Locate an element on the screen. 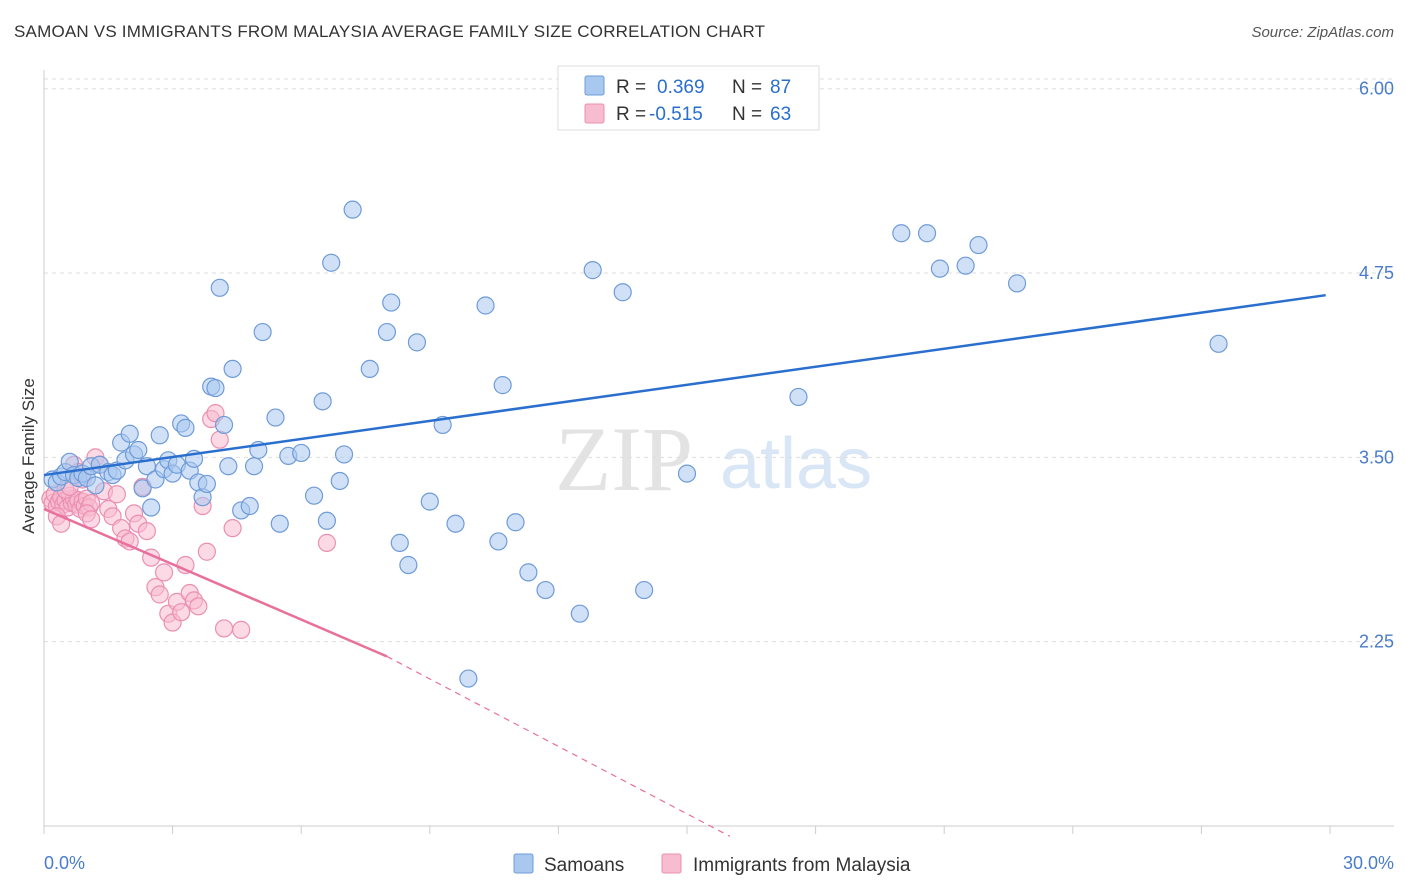  legend-r-label-samoans: R = is located at coordinates (631, 87).